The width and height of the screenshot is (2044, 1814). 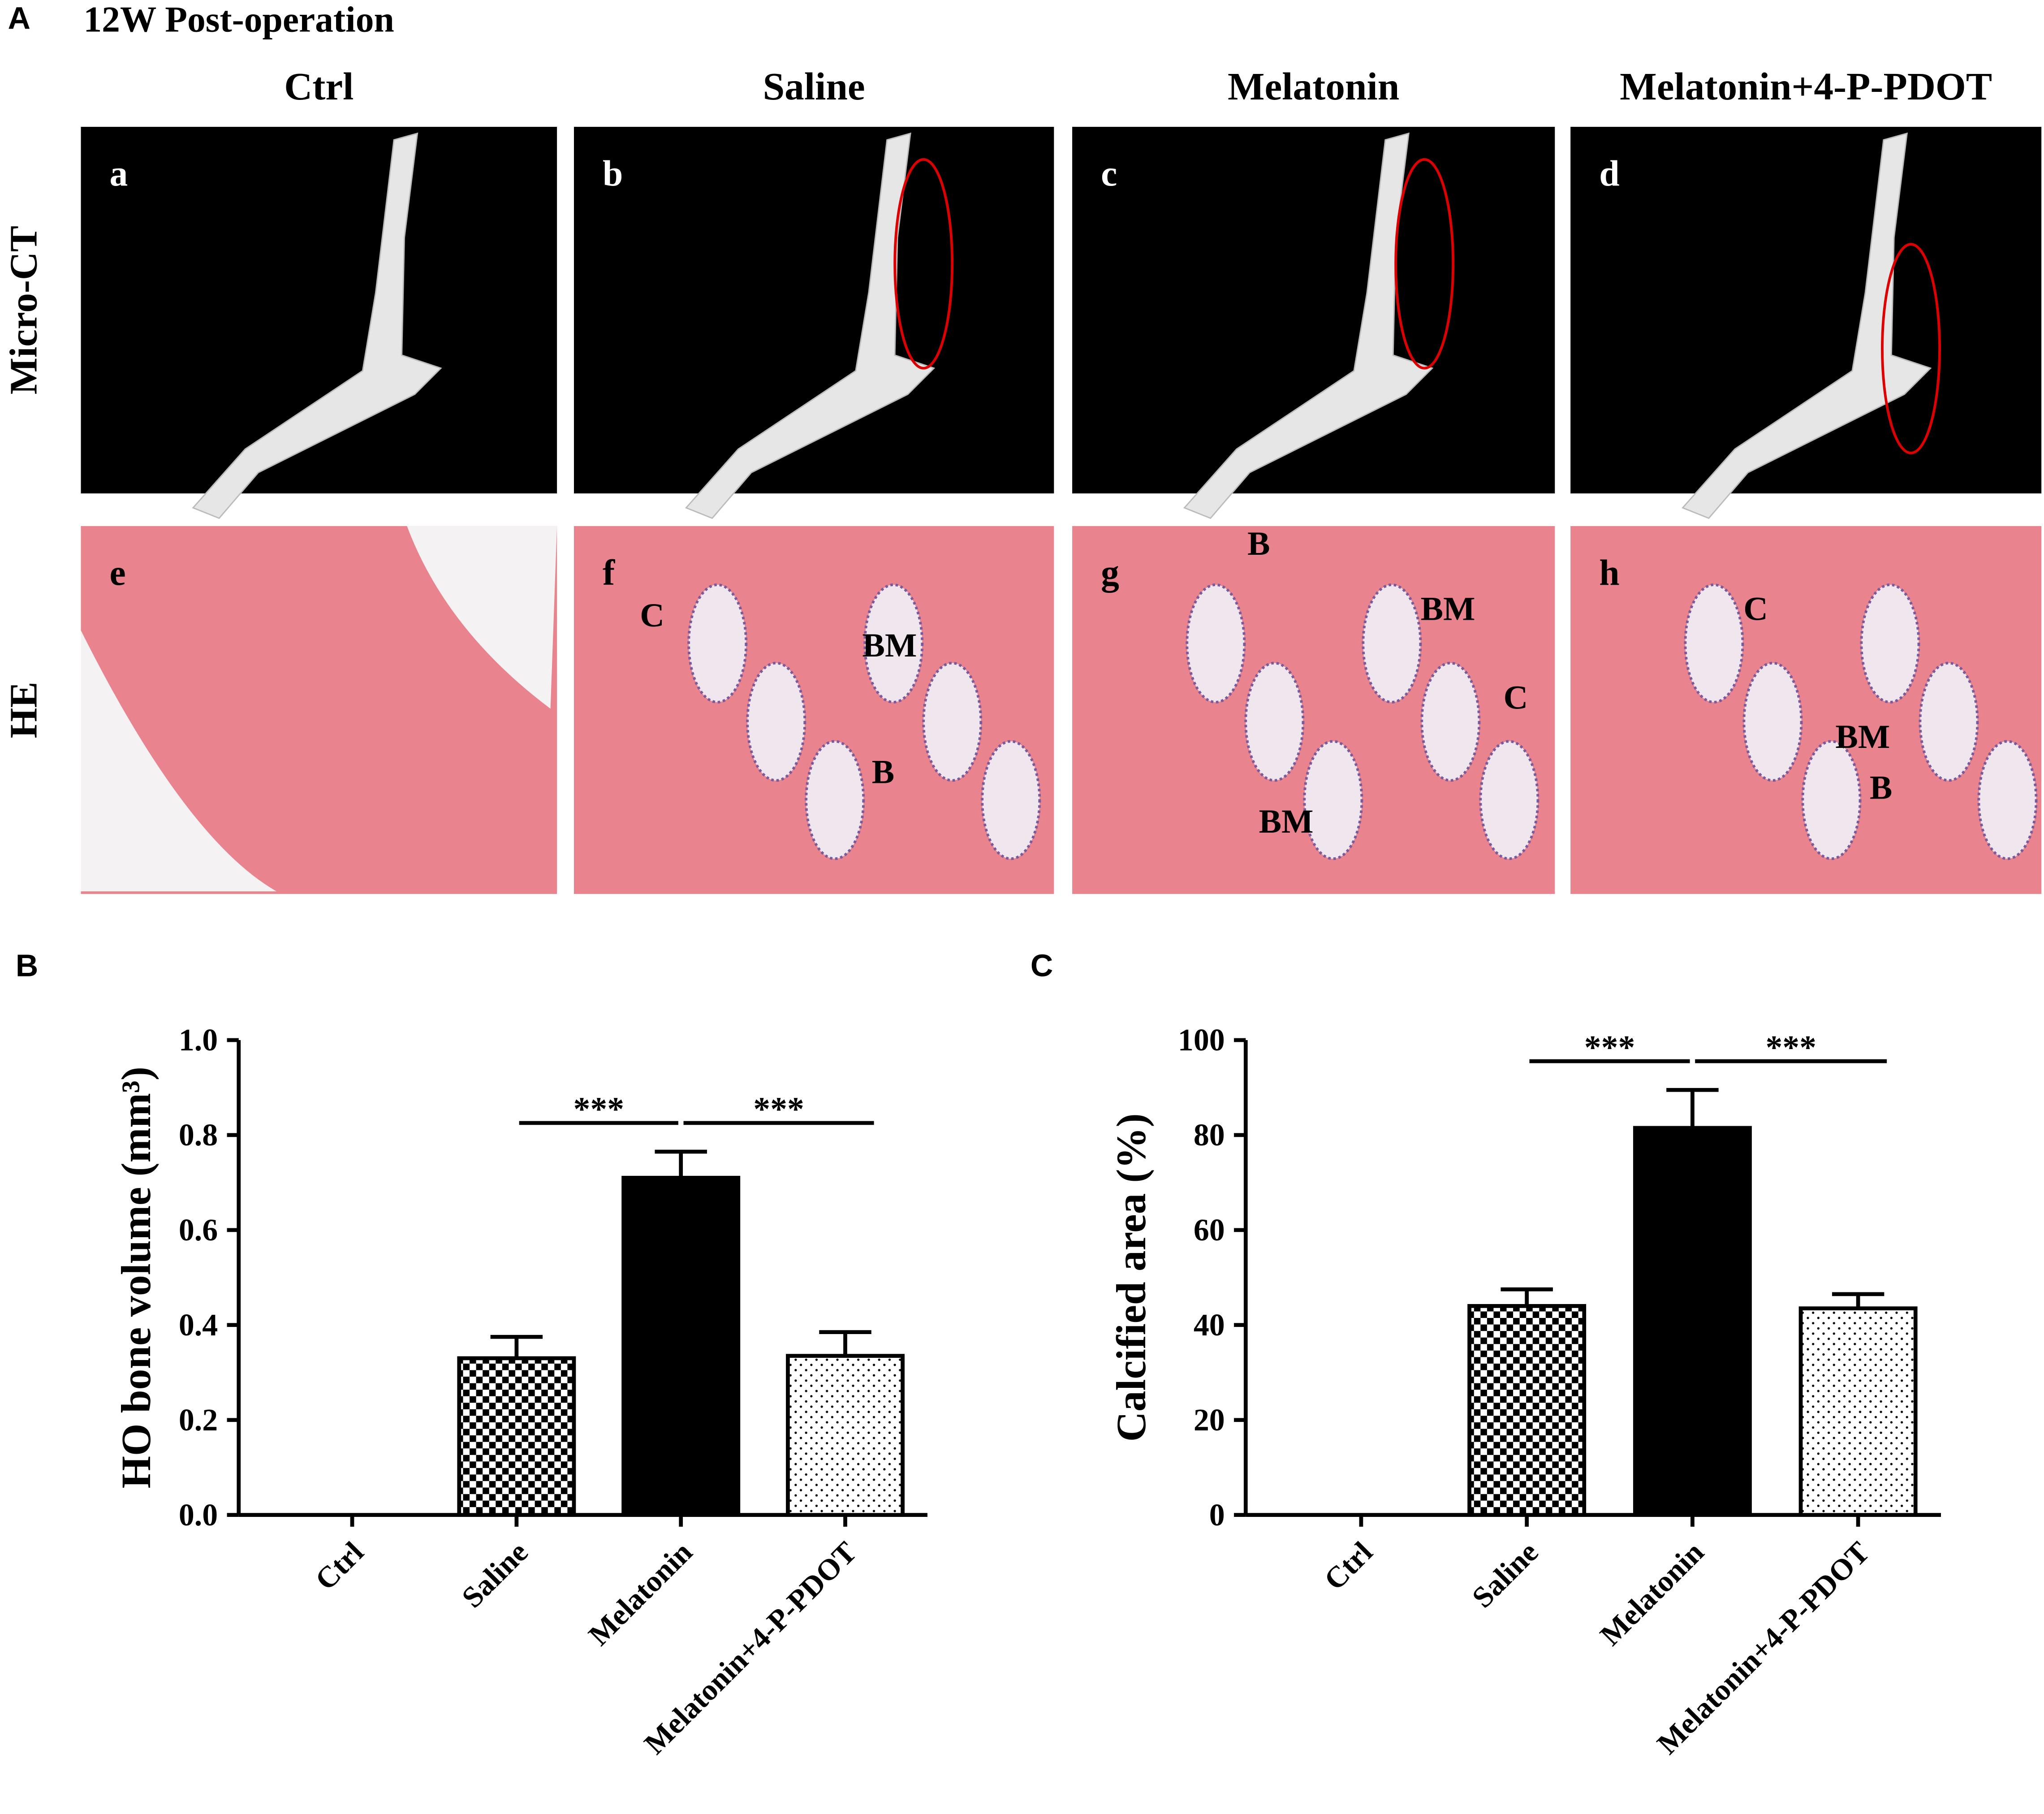 What do you see at coordinates (1217, 1515) in the screenshot?
I see `y-tick-label: 0` at bounding box center [1217, 1515].